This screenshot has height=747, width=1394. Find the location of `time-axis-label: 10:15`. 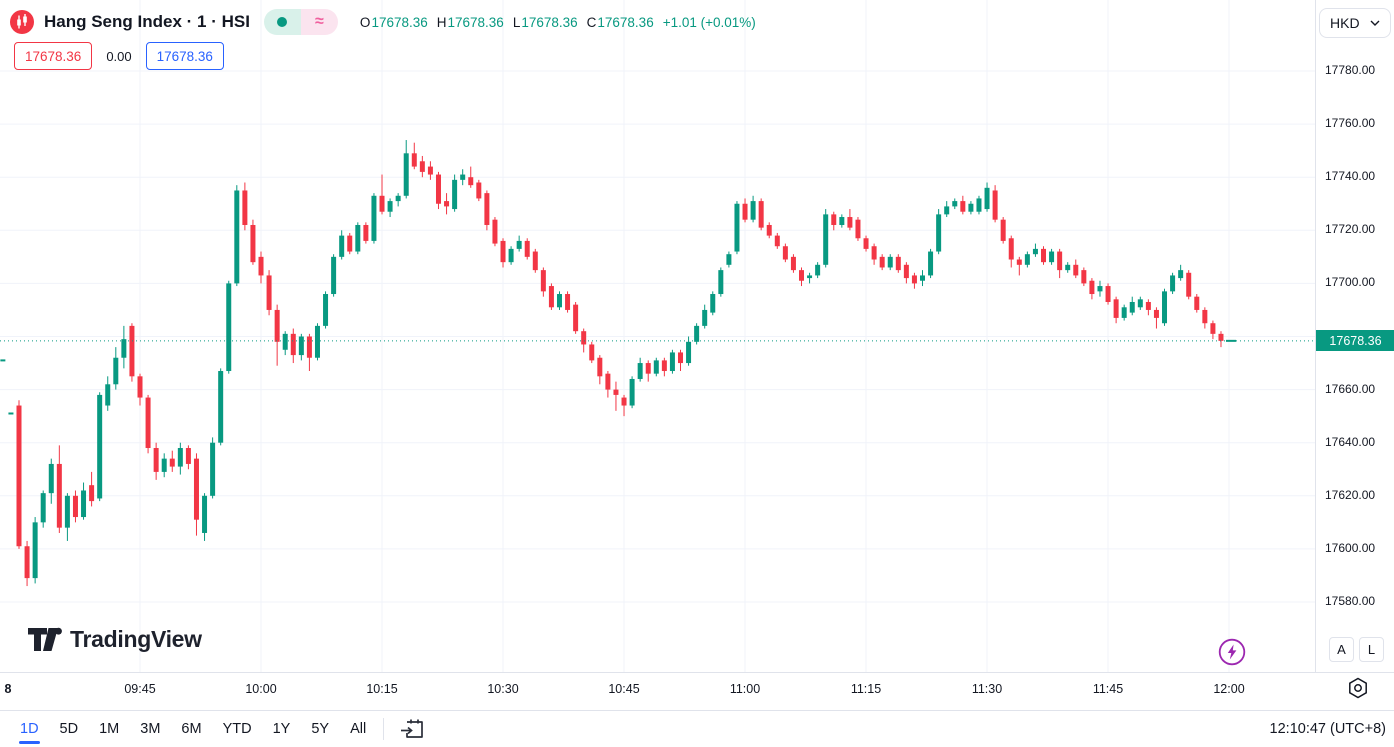

time-axis-label: 10:15 is located at coordinates (382, 689).